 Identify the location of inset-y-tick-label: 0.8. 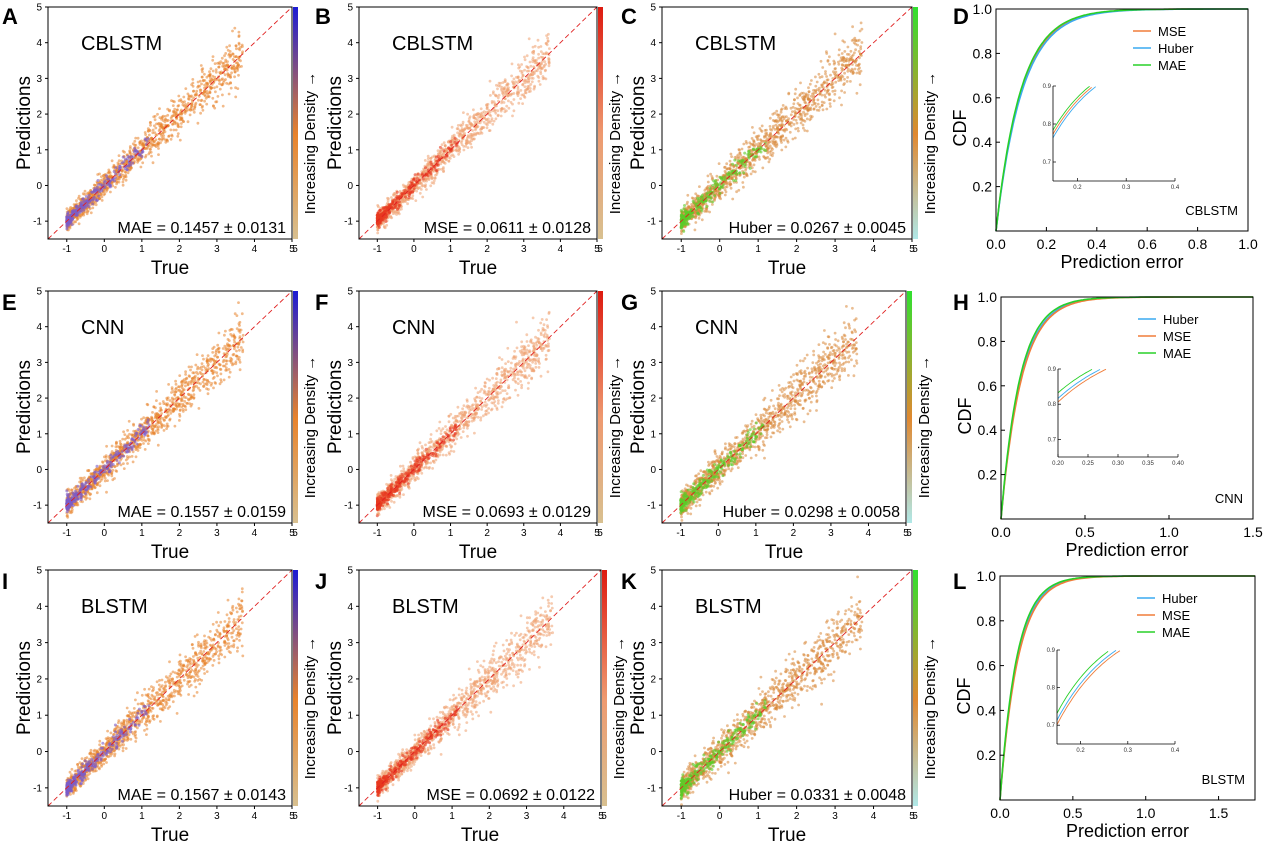
(1047, 125).